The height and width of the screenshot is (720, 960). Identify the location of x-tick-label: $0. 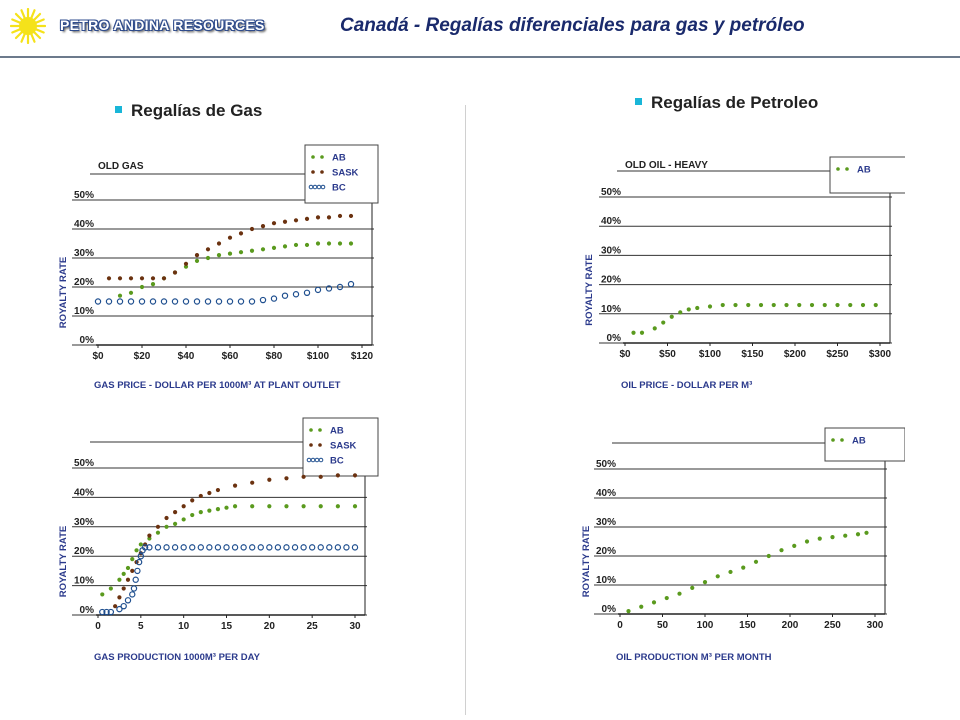
(98, 356).